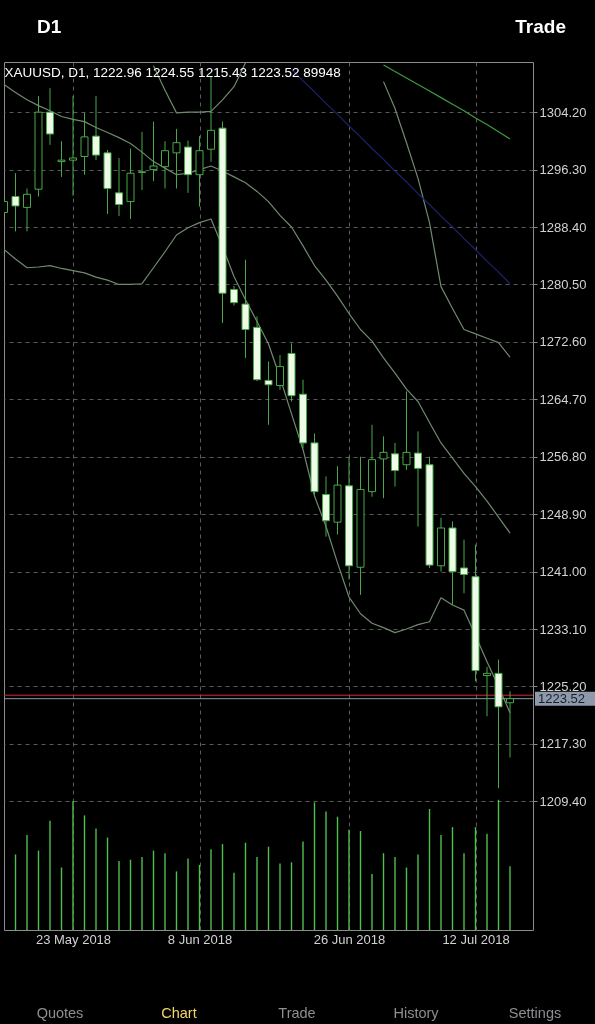 Image resolution: width=595 pixels, height=1024 pixels. I want to click on text: Settings, so click(535, 1013).